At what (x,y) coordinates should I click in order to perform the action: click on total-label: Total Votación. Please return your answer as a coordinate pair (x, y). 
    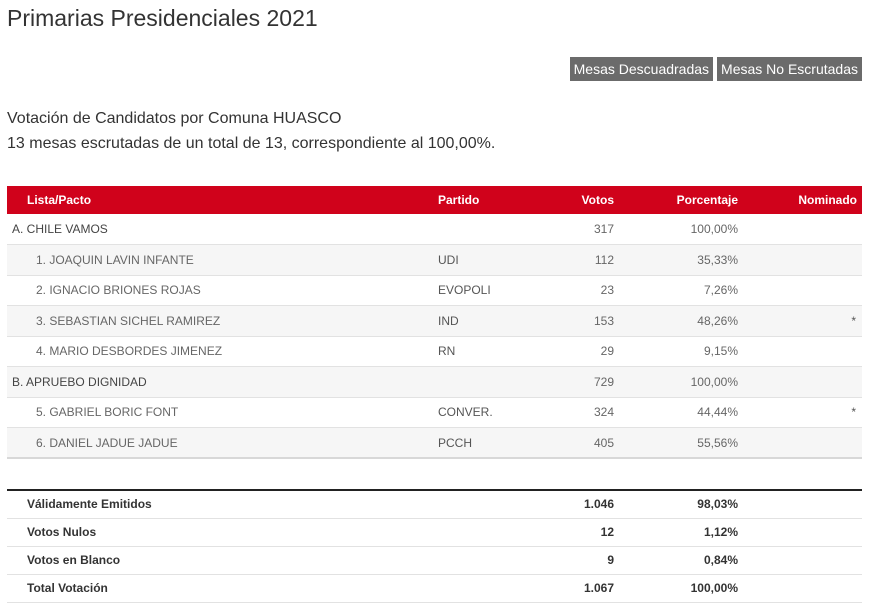
    Looking at the image, I should click on (222, 588).